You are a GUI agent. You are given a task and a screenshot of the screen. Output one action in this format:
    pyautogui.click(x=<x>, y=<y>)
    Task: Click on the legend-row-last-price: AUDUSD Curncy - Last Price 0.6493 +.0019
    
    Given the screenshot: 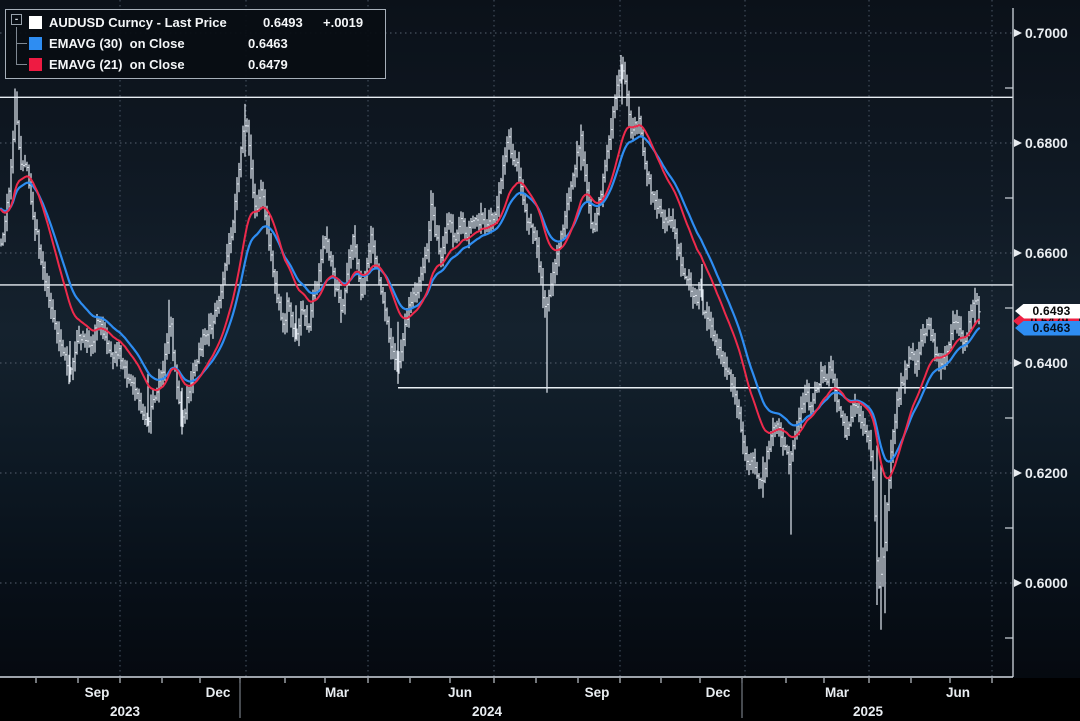 What is the action you would take?
    pyautogui.click(x=195, y=23)
    